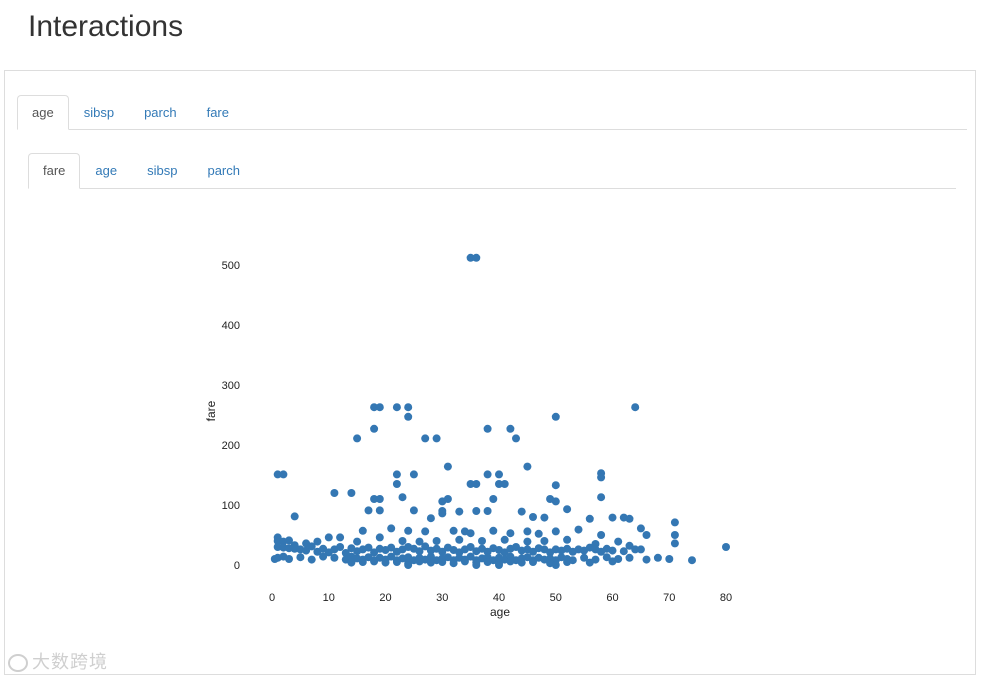 This screenshot has width=982, height=680. What do you see at coordinates (612, 598) in the screenshot?
I see `x-tick-label: 60` at bounding box center [612, 598].